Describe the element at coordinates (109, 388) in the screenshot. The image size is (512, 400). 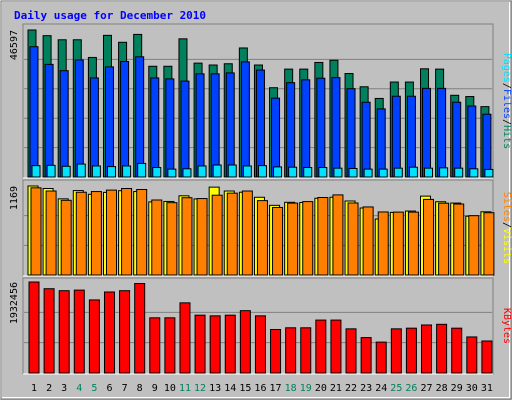
I see `x-tick-label: 6` at that location.